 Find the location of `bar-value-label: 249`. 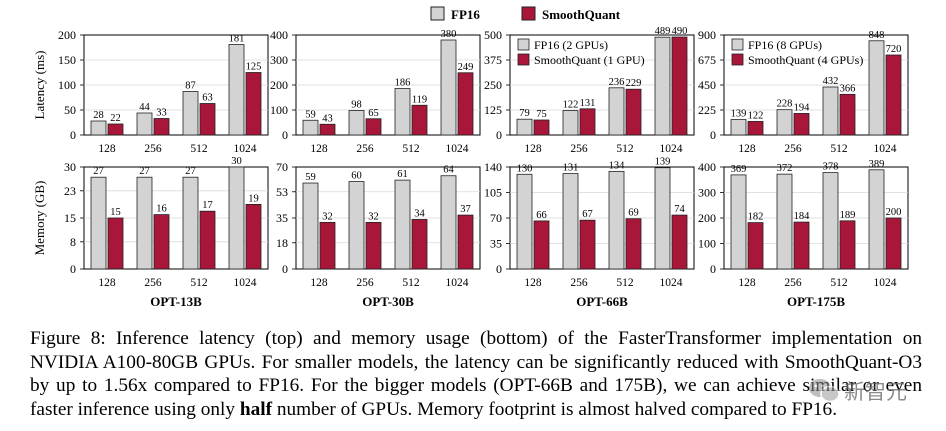

bar-value-label: 249 is located at coordinates (466, 67).